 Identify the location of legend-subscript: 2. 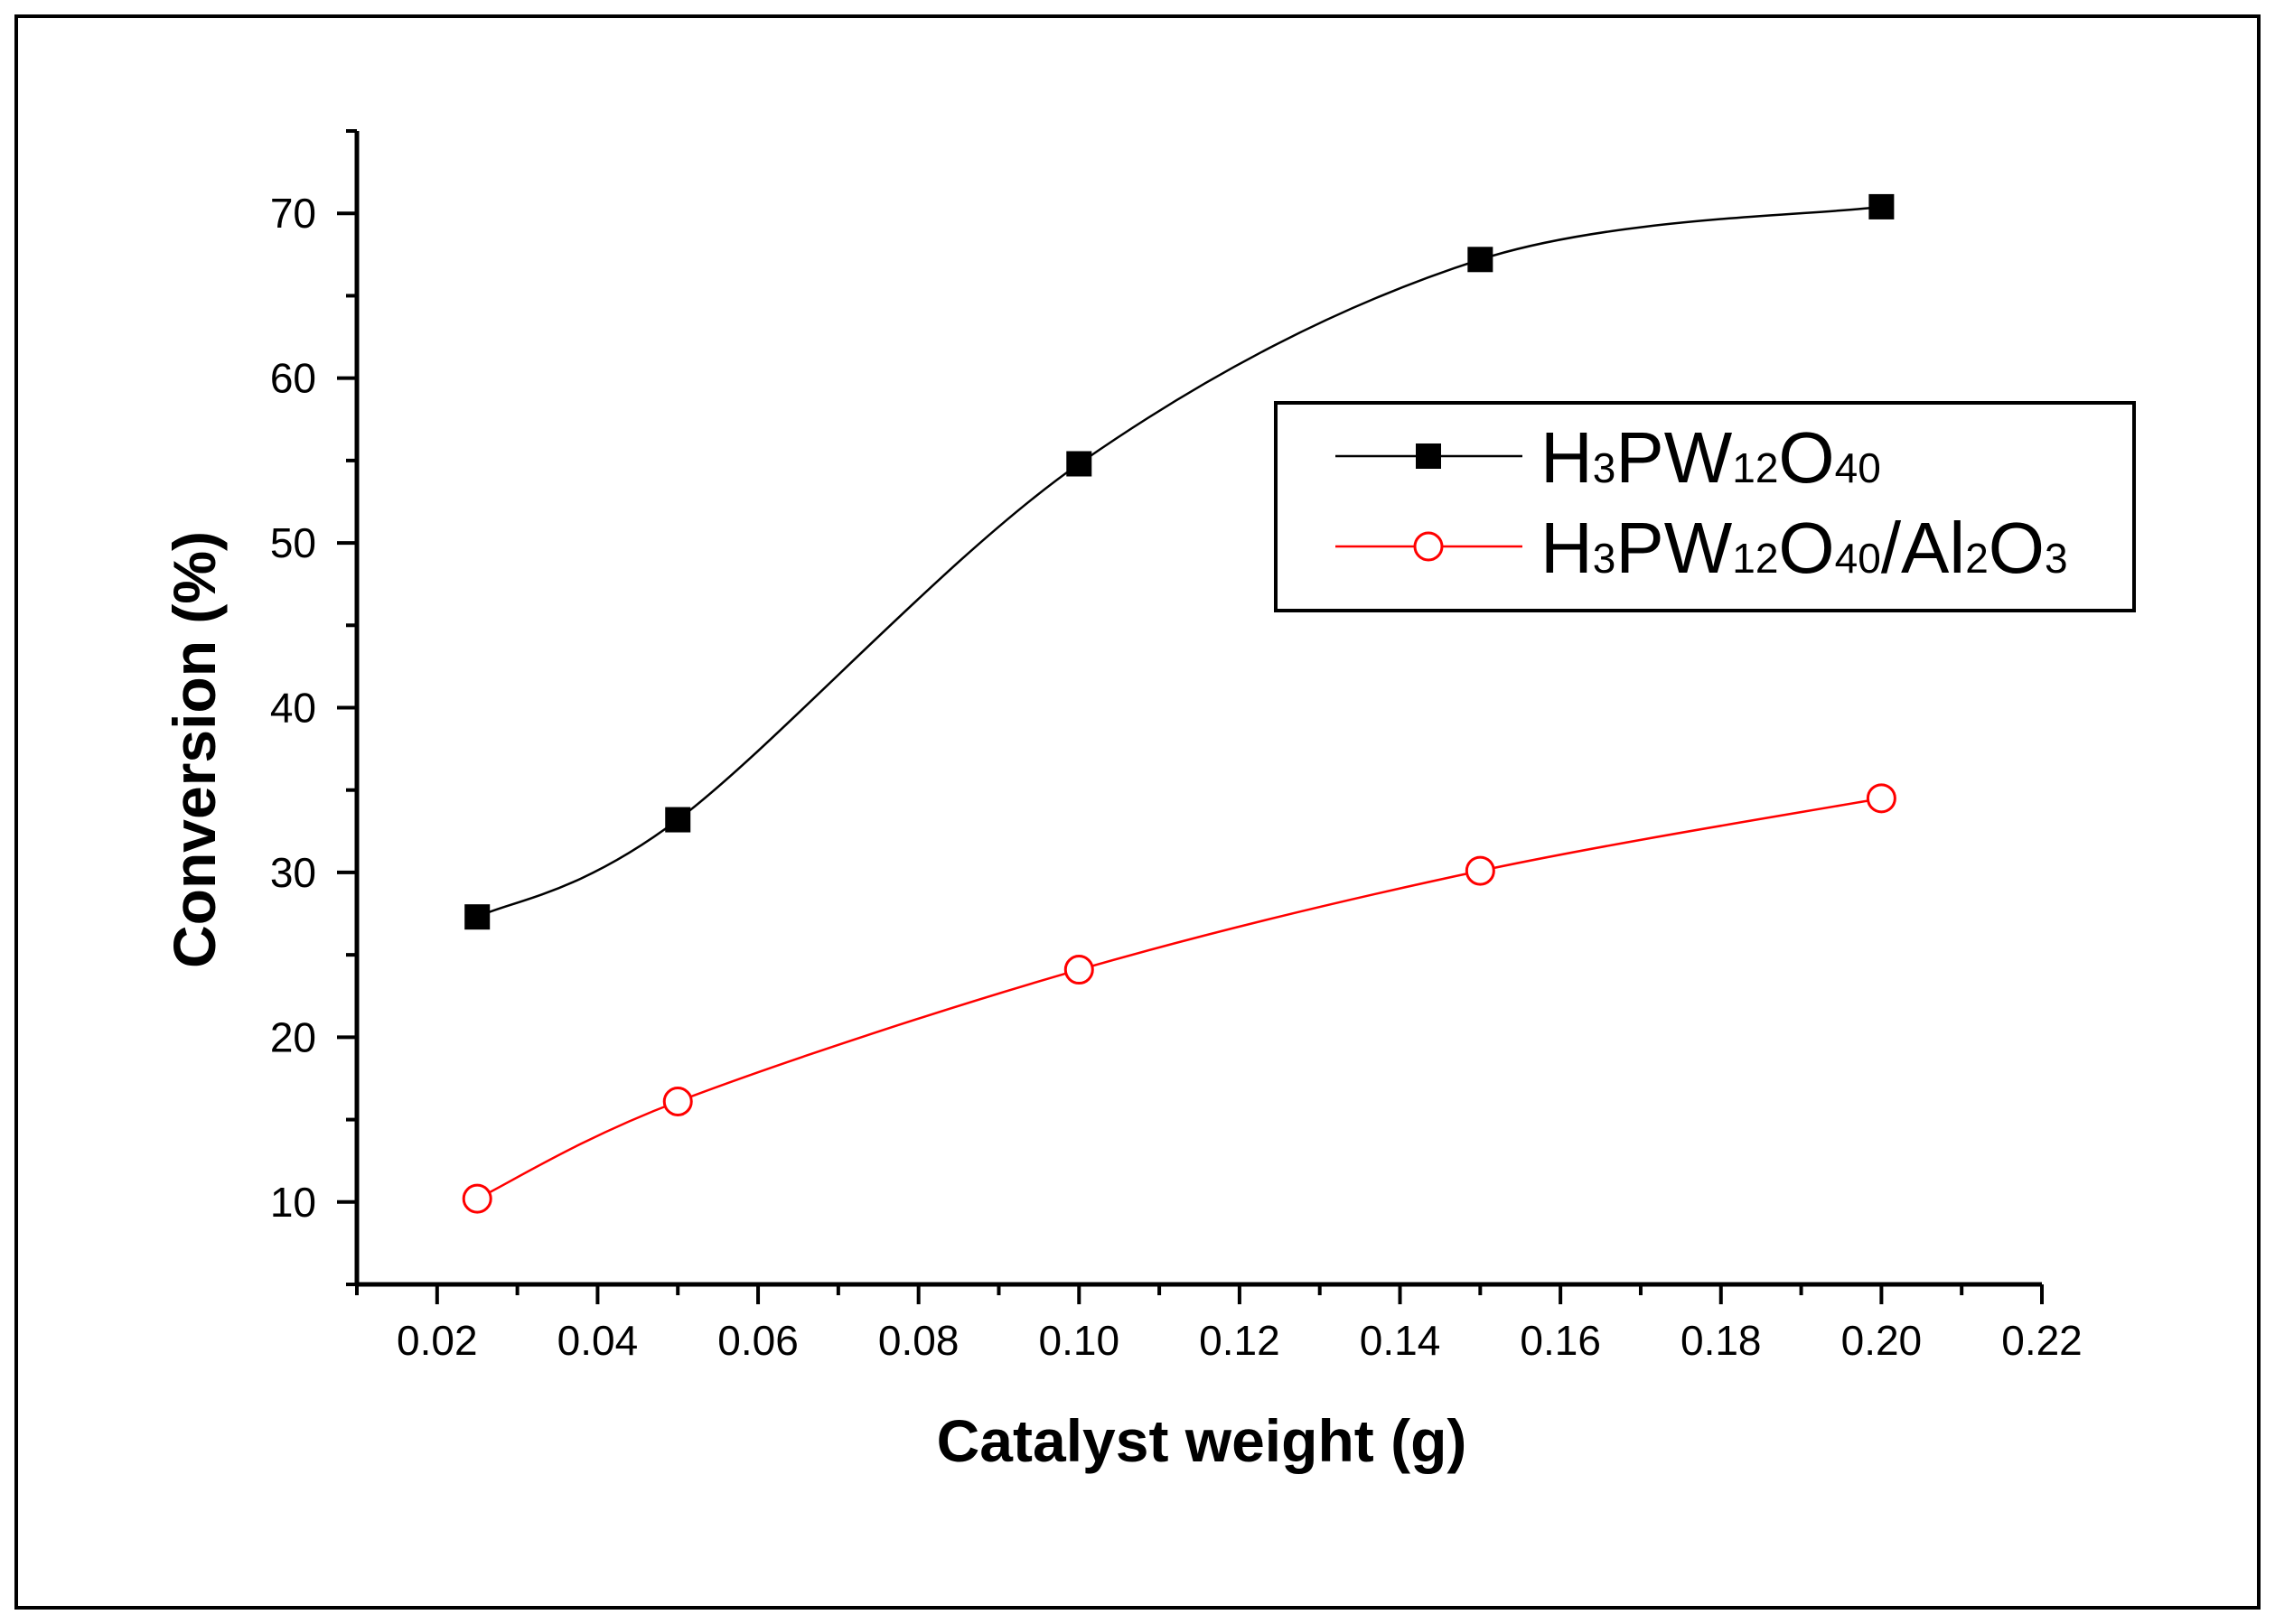
(1977, 558).